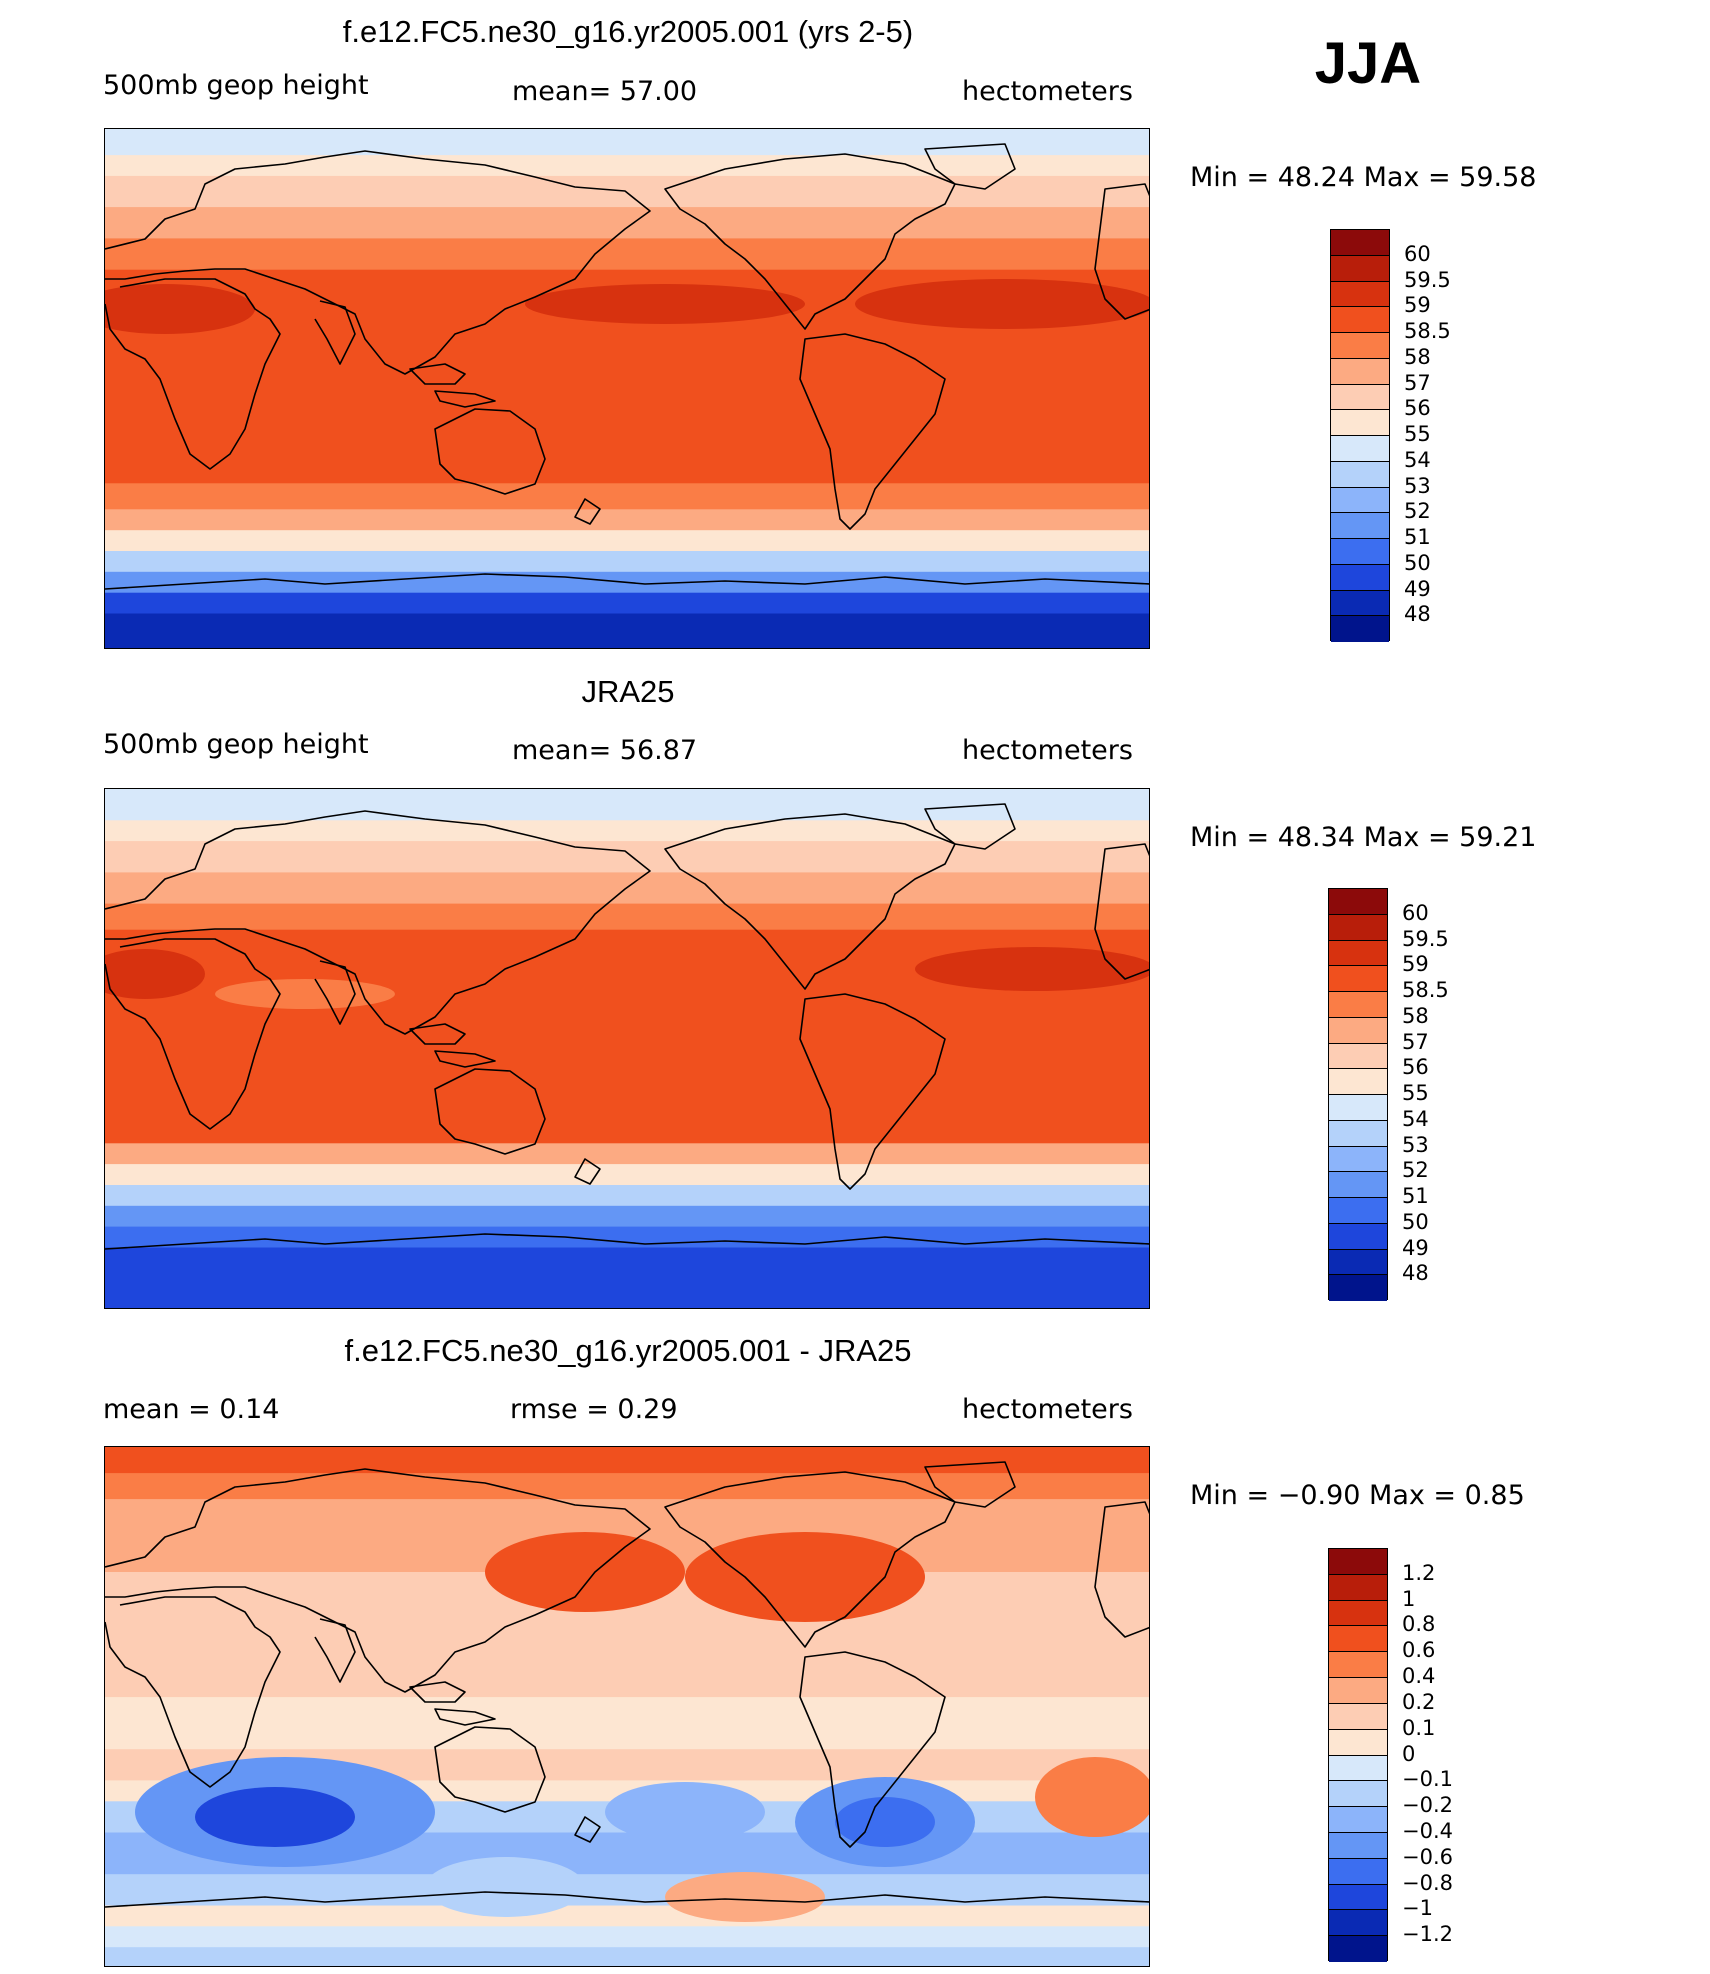 Image resolution: width=1710 pixels, height=1974 pixels. I want to click on panel-diff-rmse-label: rmse = 0.29, so click(594, 1409).